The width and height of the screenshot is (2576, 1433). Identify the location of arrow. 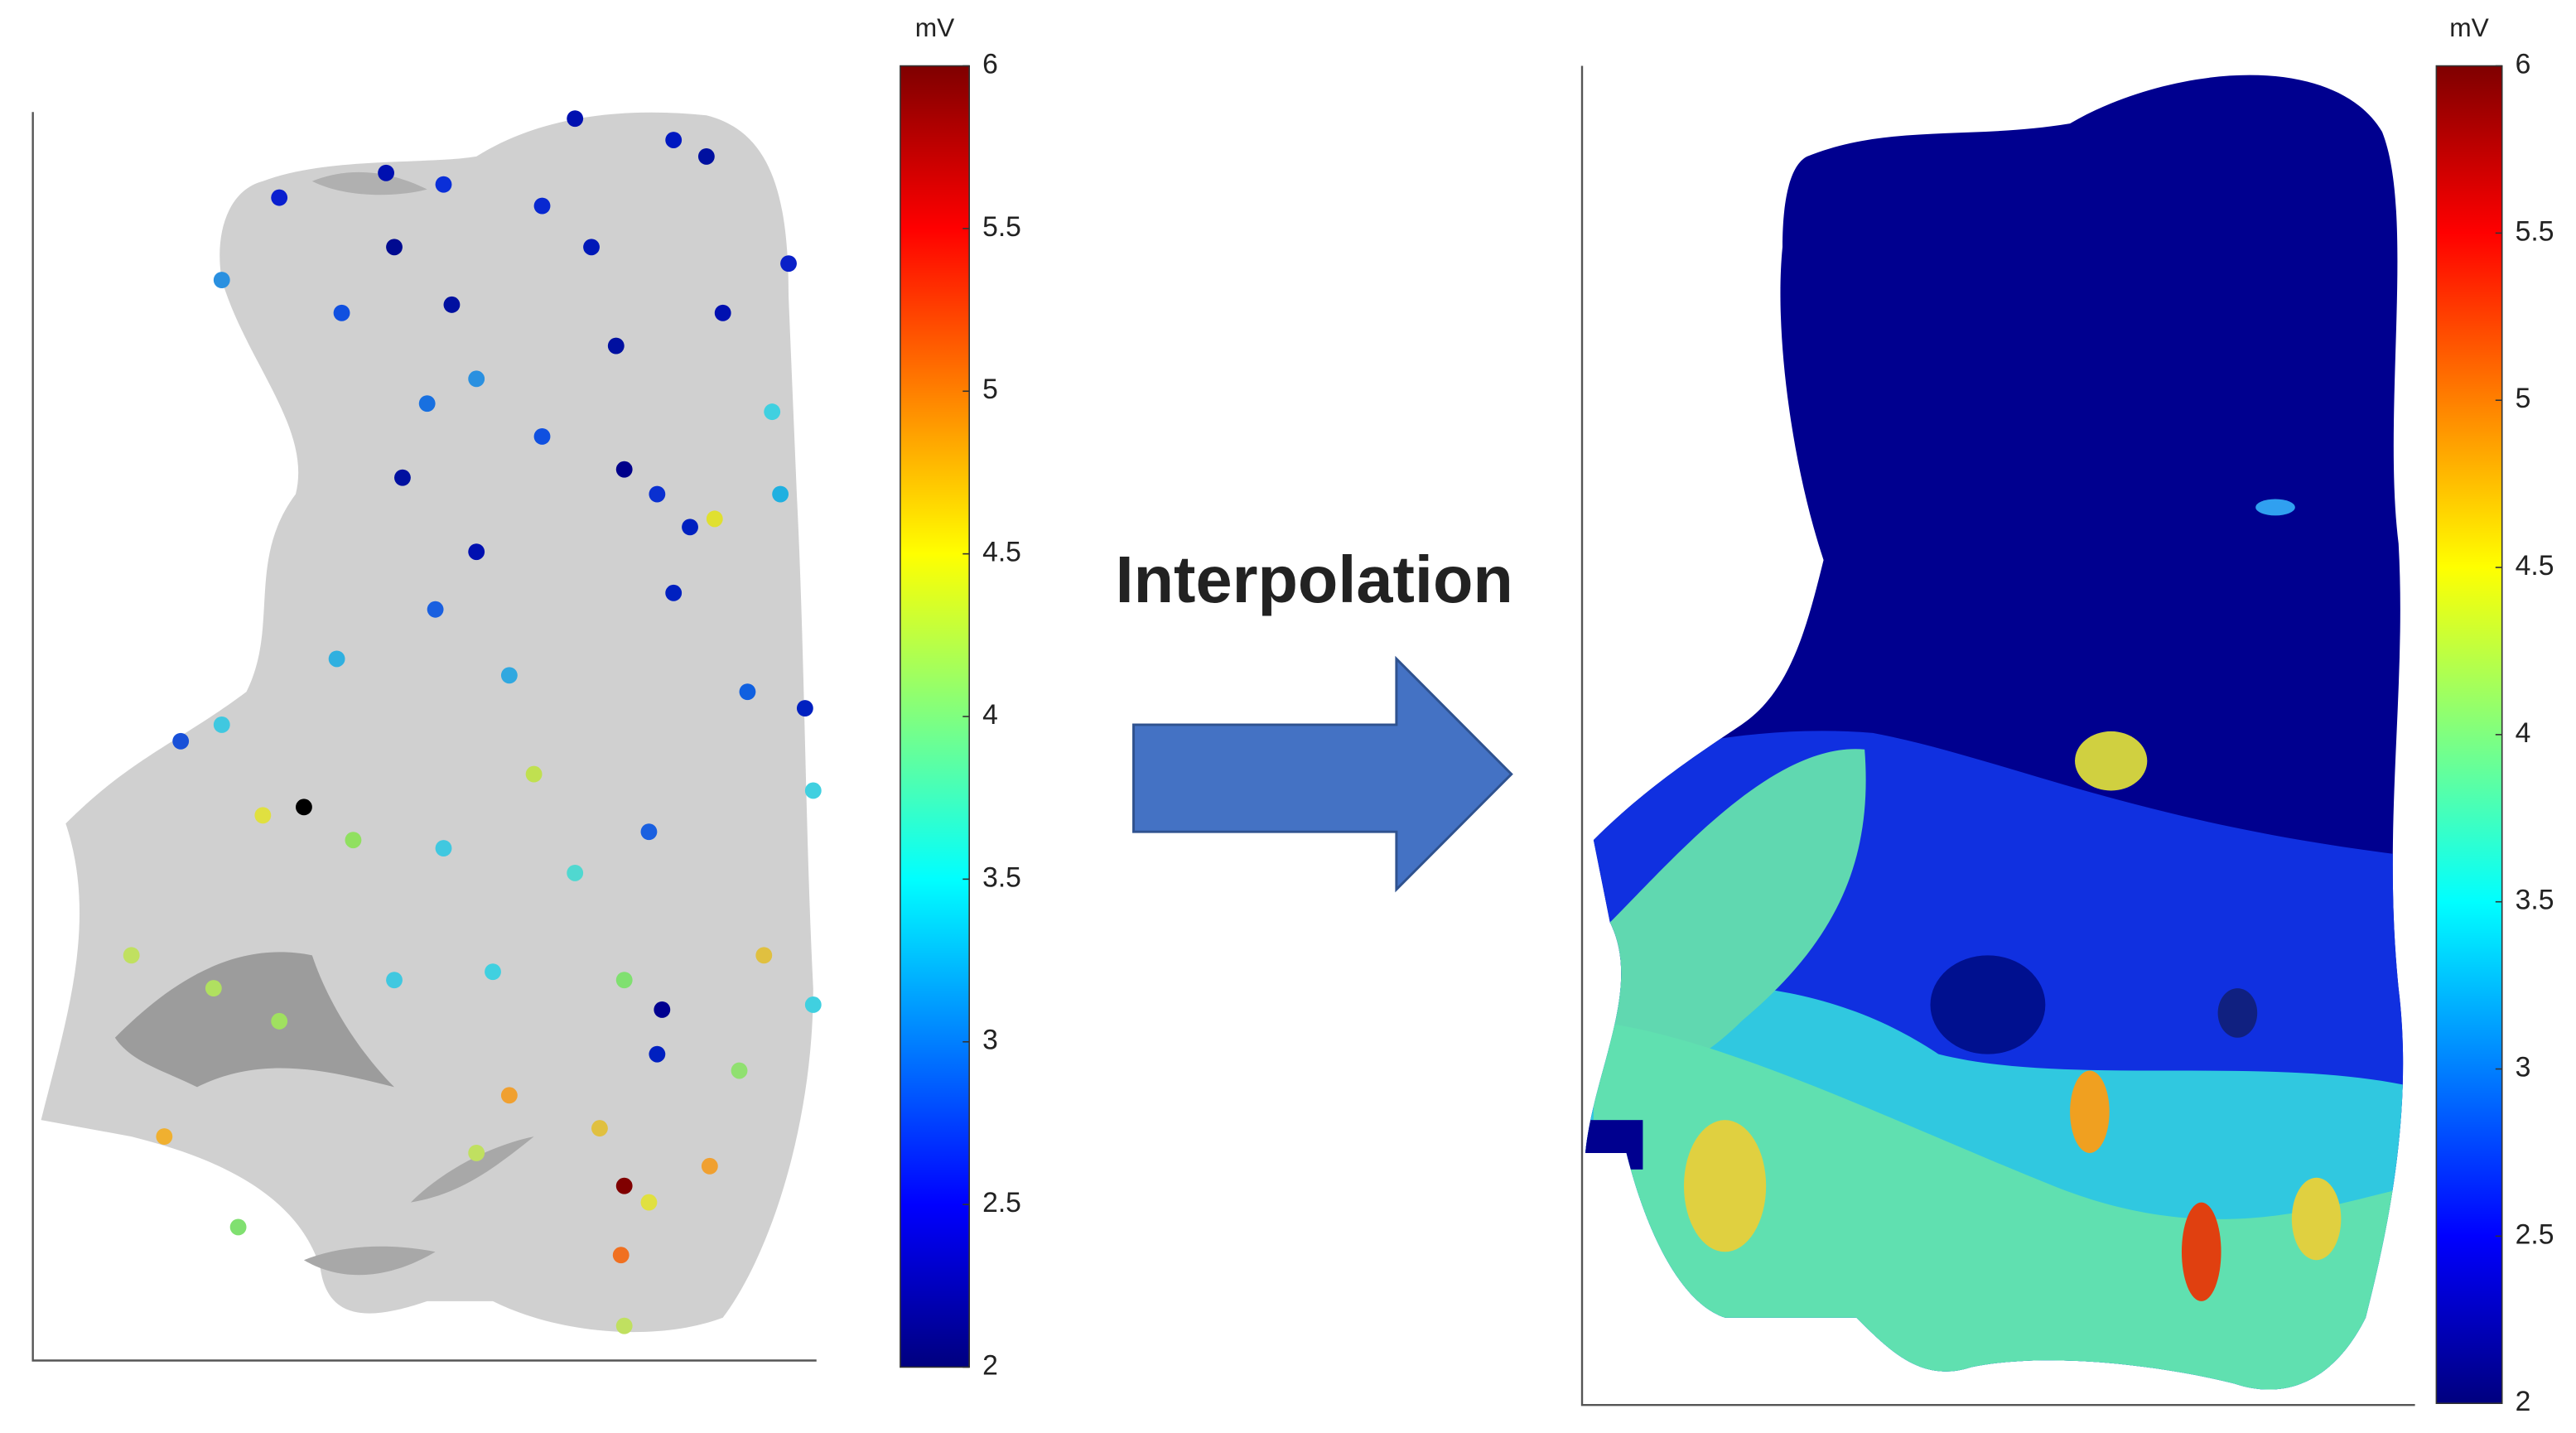
(1322, 774).